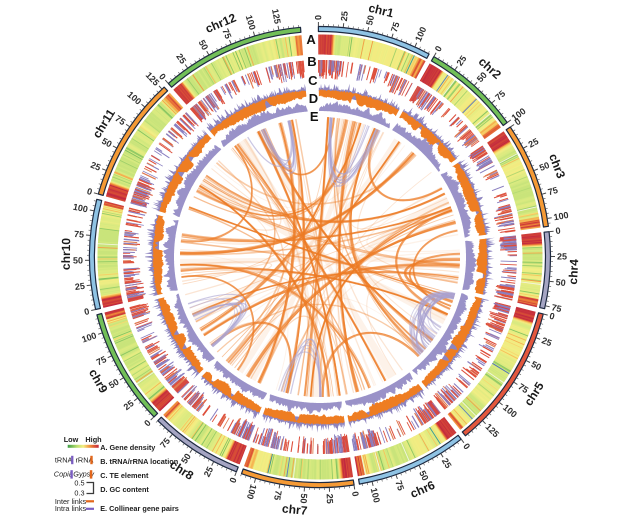 The height and width of the screenshot is (522, 634). I want to click on svg-text: B. tRNA/rRNA location, so click(139, 461).